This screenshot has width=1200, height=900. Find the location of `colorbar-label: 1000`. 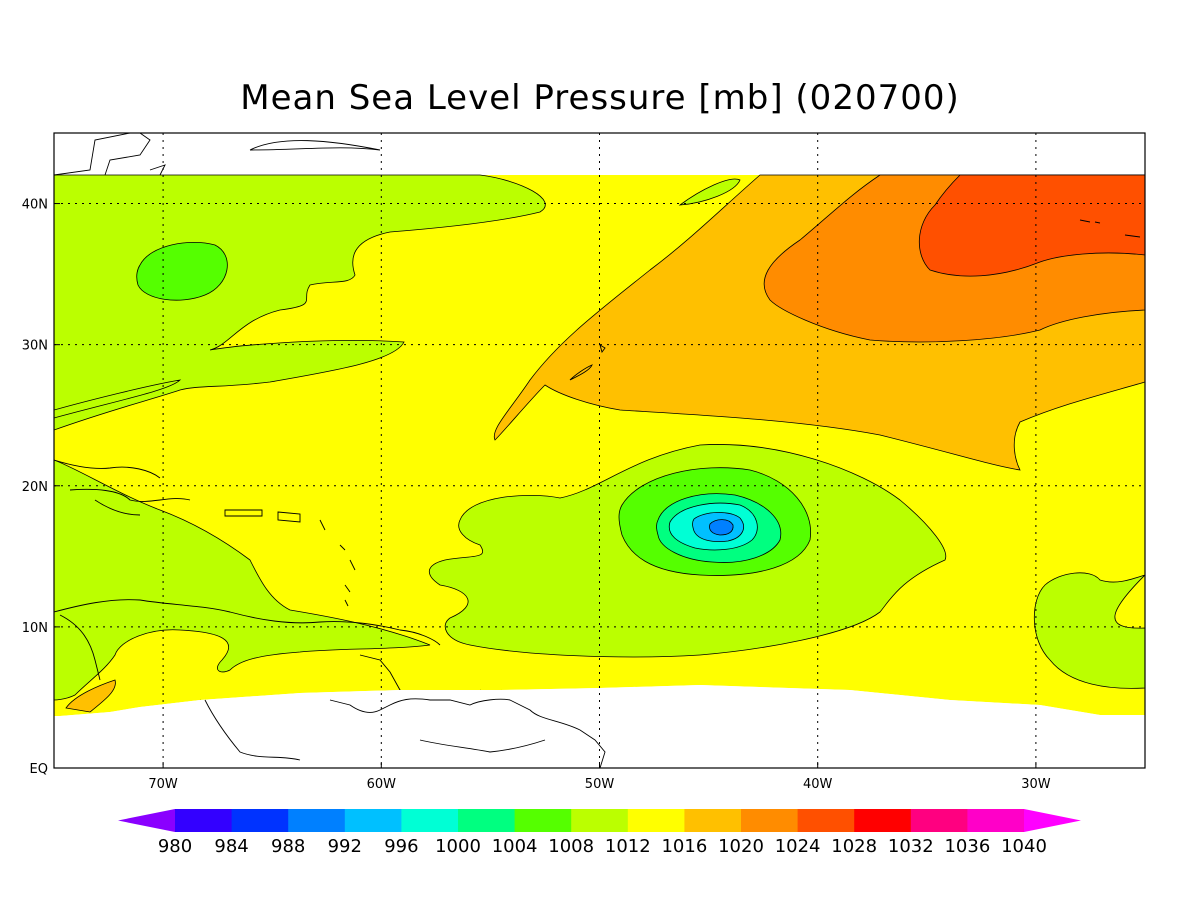

colorbar-label: 1000 is located at coordinates (458, 846).